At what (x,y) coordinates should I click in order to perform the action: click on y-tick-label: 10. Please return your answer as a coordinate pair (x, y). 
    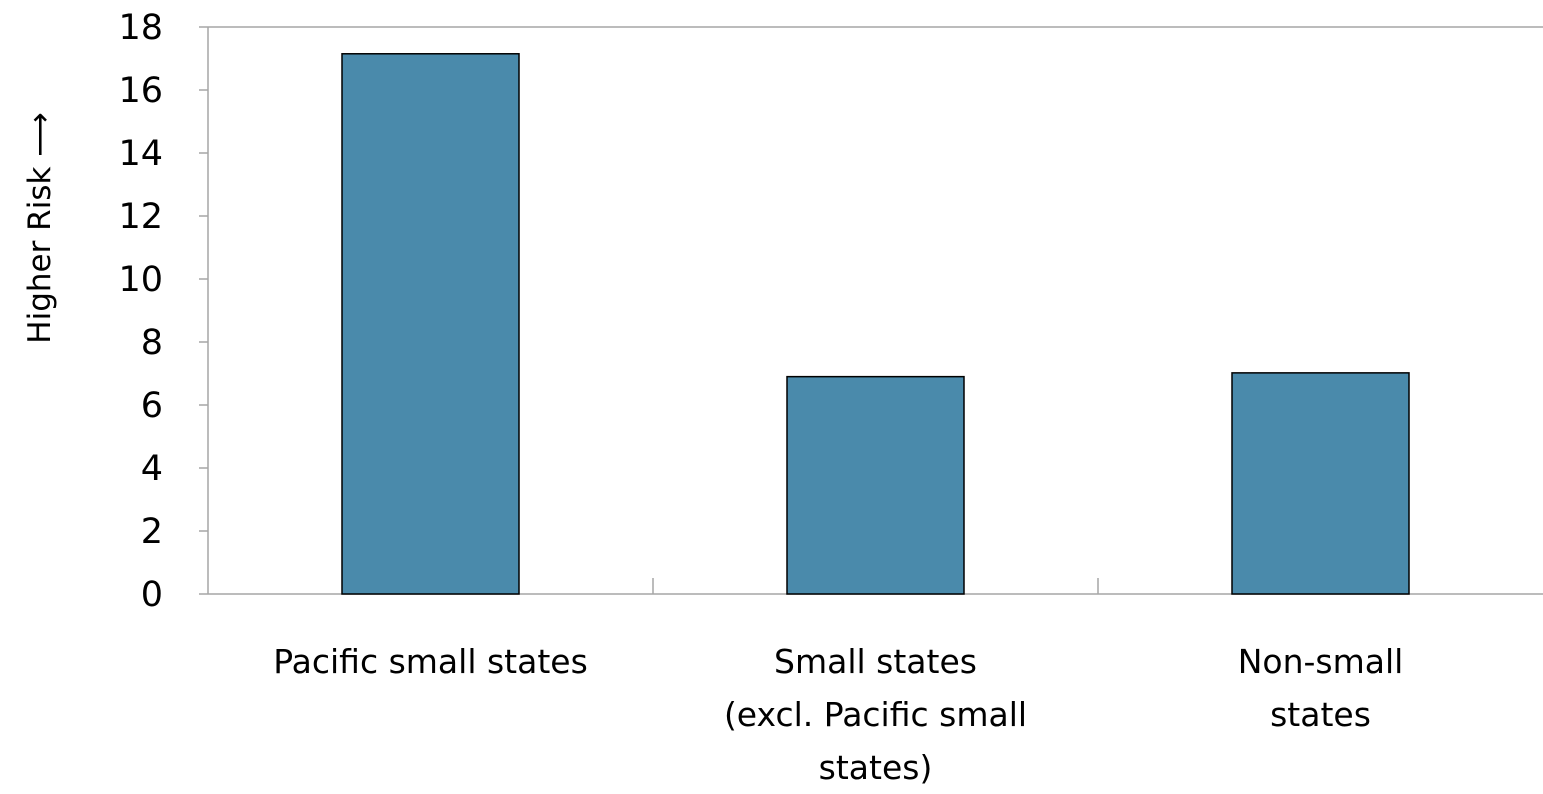
    Looking at the image, I should click on (140, 280).